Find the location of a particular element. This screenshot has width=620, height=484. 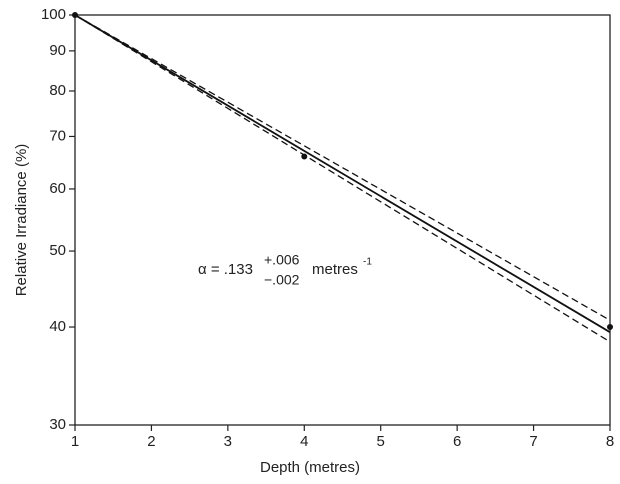

x-tick-label: 7 is located at coordinates (533, 441).